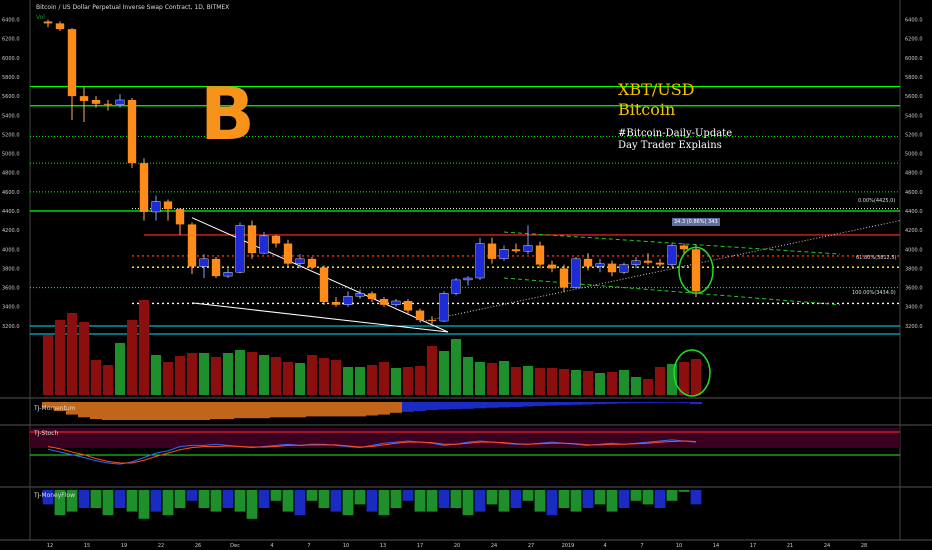  Describe the element at coordinates (465, 438) in the screenshot. I see `stoch-band` at that location.